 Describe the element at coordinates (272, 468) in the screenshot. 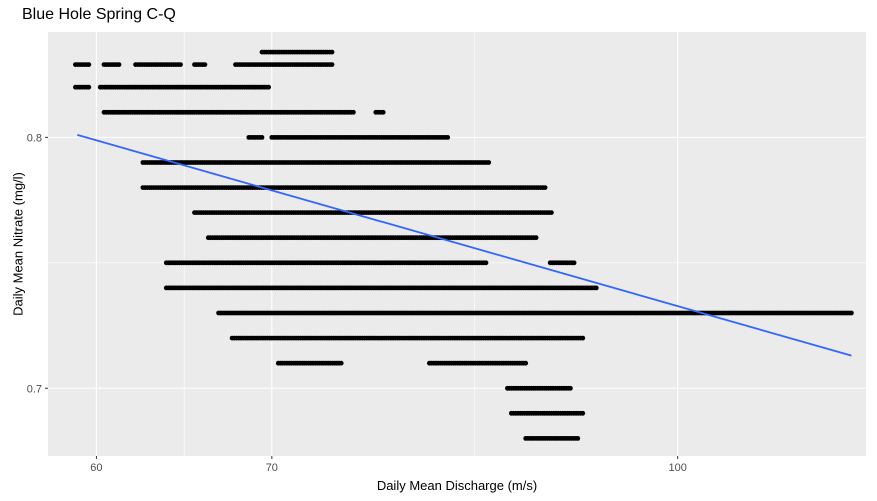

I see `x-tick-label-1: 70` at that location.